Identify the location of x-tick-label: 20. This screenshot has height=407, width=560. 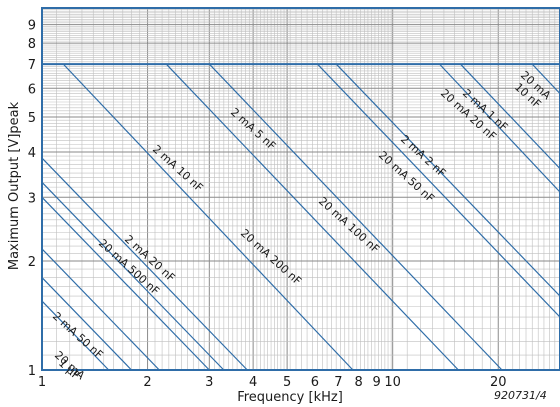
(498, 382).